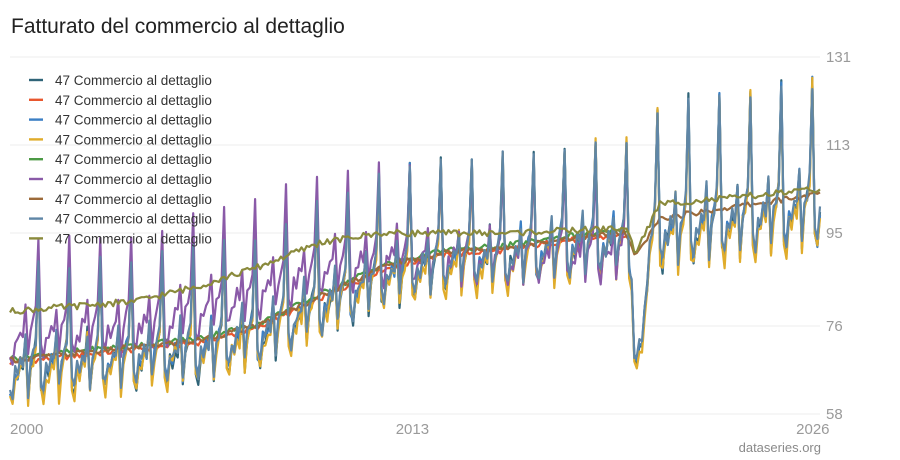 The image size is (900, 460). Describe the element at coordinates (838, 145) in the screenshot. I see `y-tick-label: 113` at that location.